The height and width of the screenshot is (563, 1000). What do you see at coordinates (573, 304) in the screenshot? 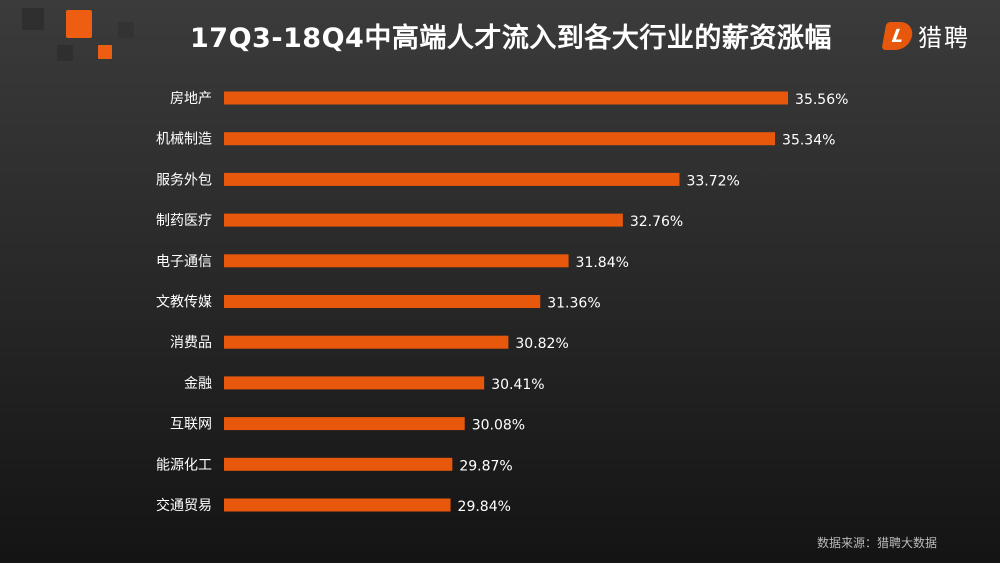
I see `data-label: 31.36%` at bounding box center [573, 304].